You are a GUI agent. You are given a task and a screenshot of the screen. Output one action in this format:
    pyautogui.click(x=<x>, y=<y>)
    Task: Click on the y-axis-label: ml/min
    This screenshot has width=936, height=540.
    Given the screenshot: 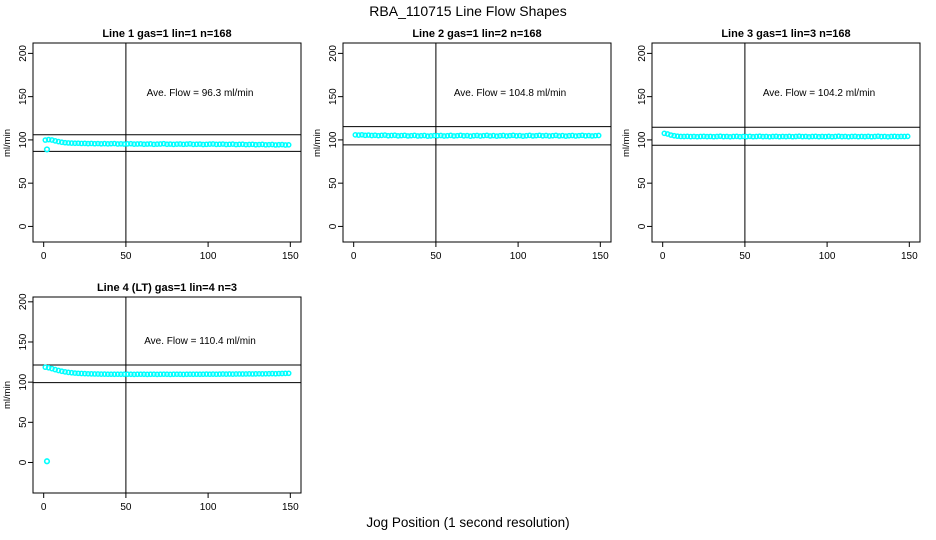 What is the action you would take?
    pyautogui.click(x=626, y=143)
    